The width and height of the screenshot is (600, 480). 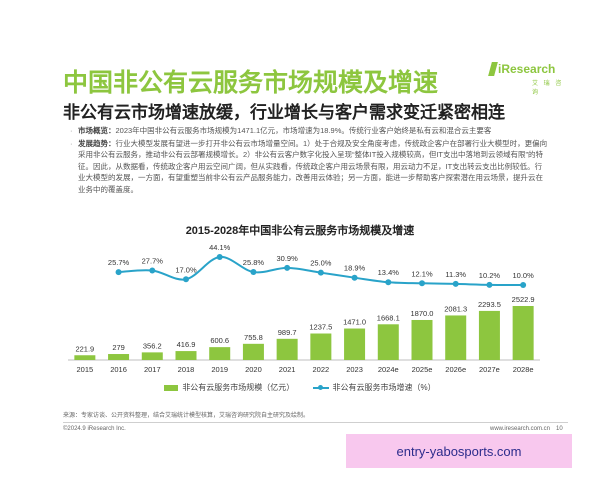 I want to click on watermark-text: entry-yabosports.com, so click(x=459, y=451).